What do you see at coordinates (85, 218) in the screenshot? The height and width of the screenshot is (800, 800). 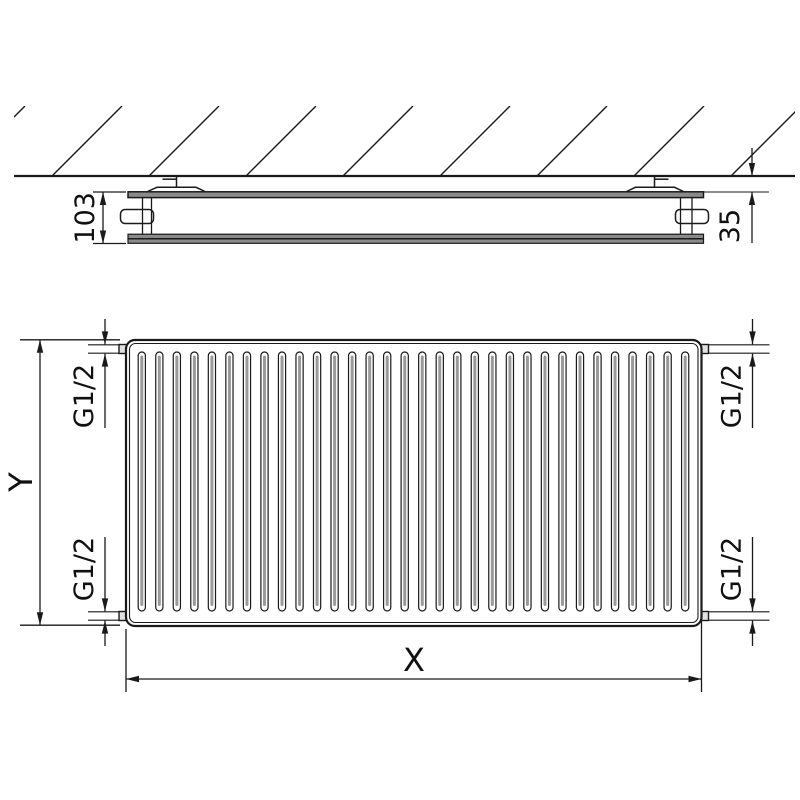 I see `depth-dimension-label: 103` at bounding box center [85, 218].